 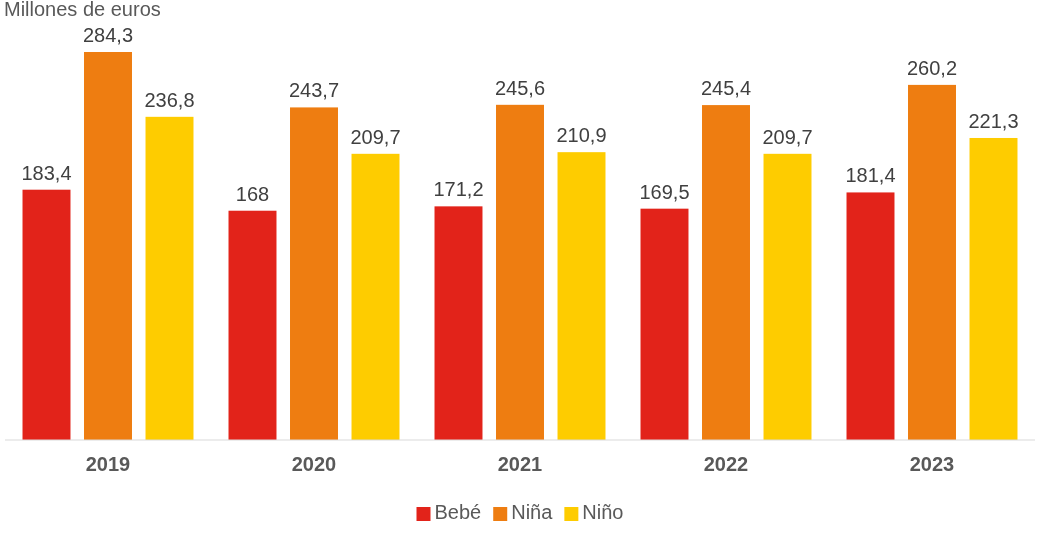 I want to click on data-label: 221,3, so click(x=993, y=120).